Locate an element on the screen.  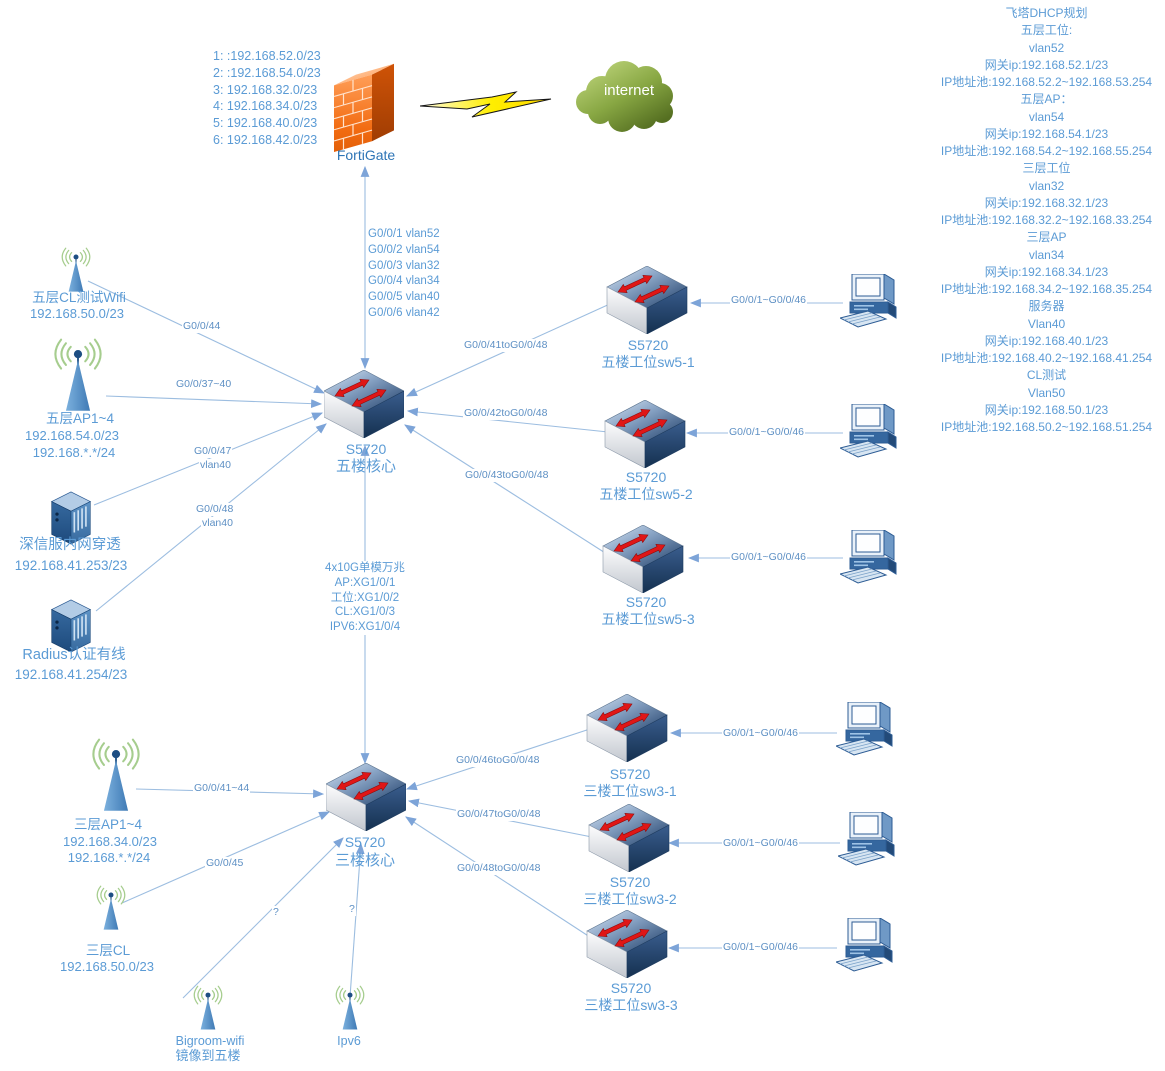
edge-label-g37-40: G0/0/37~40 is located at coordinates (204, 384).